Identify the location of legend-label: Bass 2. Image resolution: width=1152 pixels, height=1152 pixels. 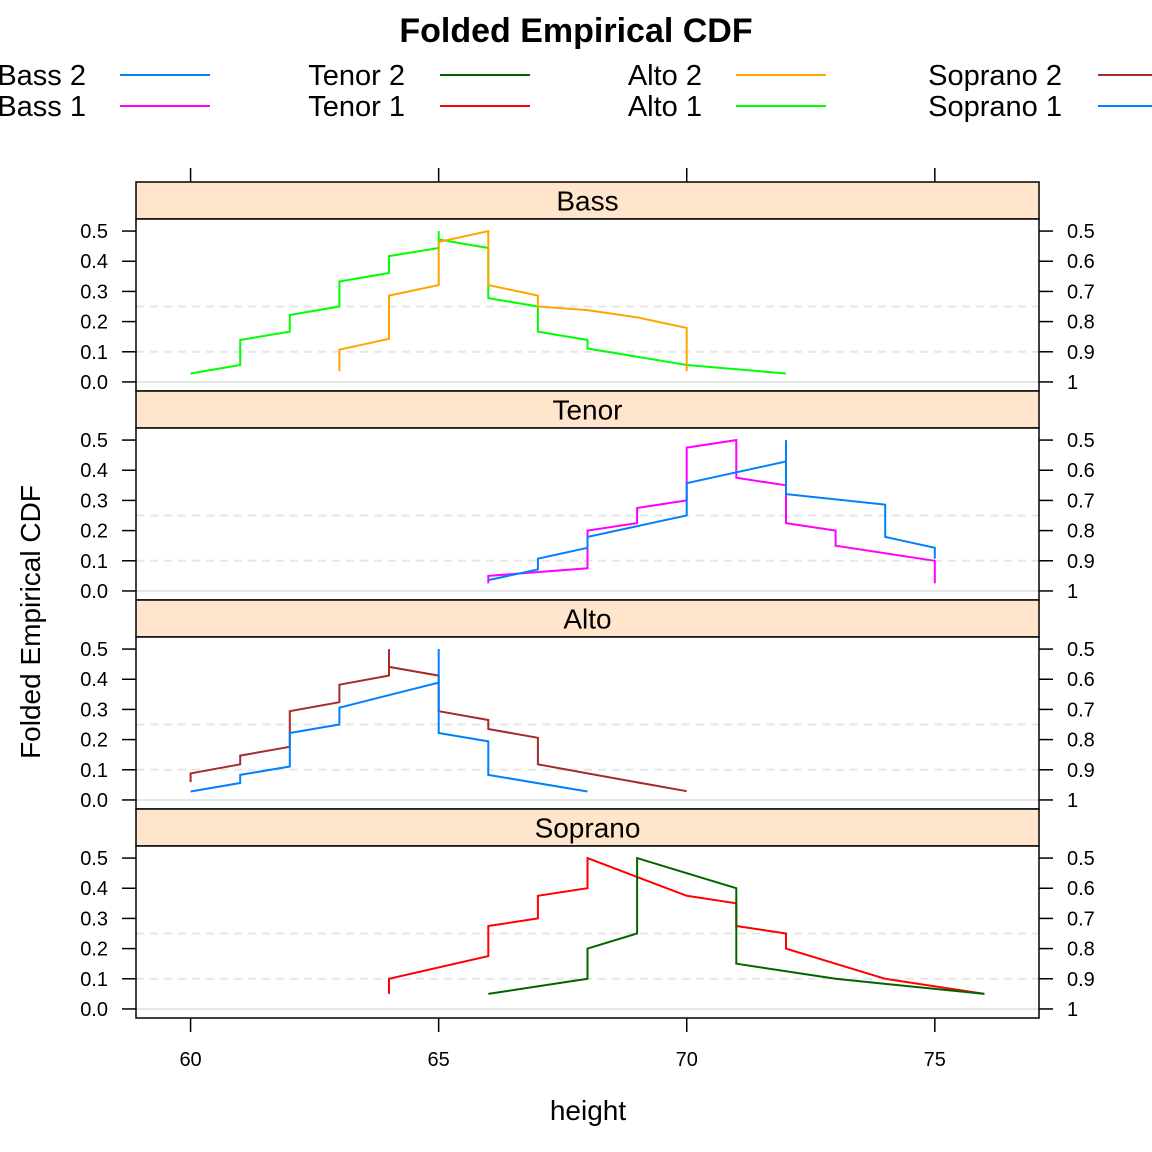
(43, 76).